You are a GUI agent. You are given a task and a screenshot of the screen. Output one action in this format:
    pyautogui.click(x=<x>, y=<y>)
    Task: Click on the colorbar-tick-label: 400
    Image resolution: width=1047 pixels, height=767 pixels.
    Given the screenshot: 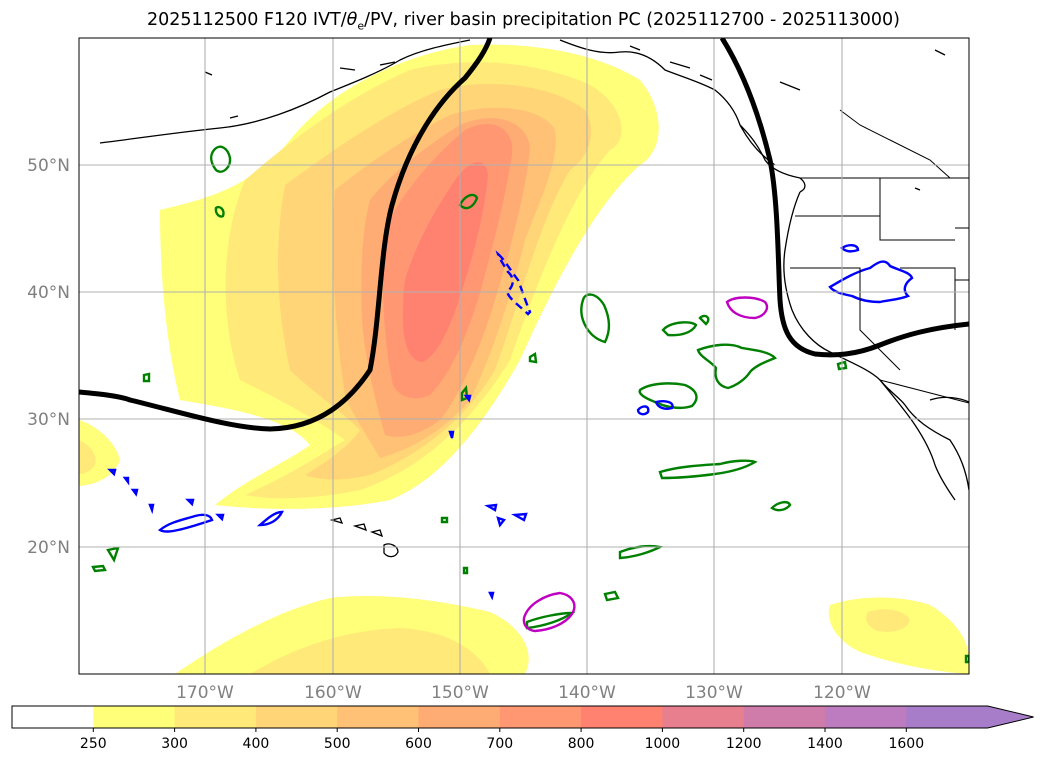 What is the action you would take?
    pyautogui.click(x=256, y=744)
    